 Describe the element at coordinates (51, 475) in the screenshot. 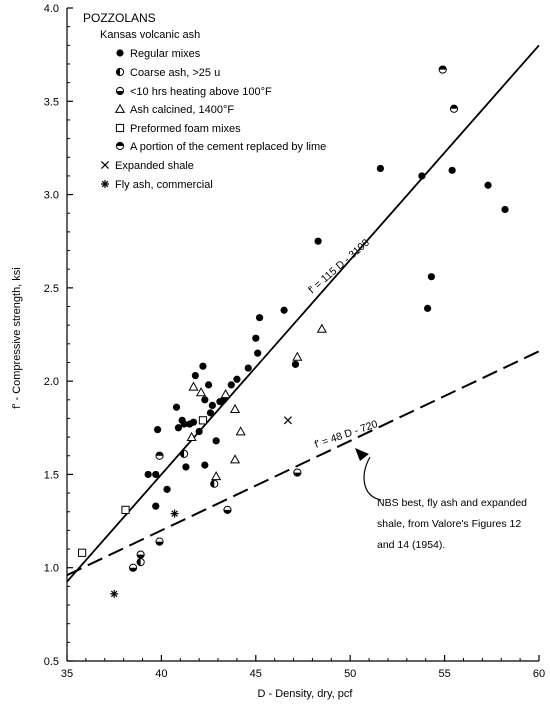

I see `y-tick-label: 1.5` at that location.